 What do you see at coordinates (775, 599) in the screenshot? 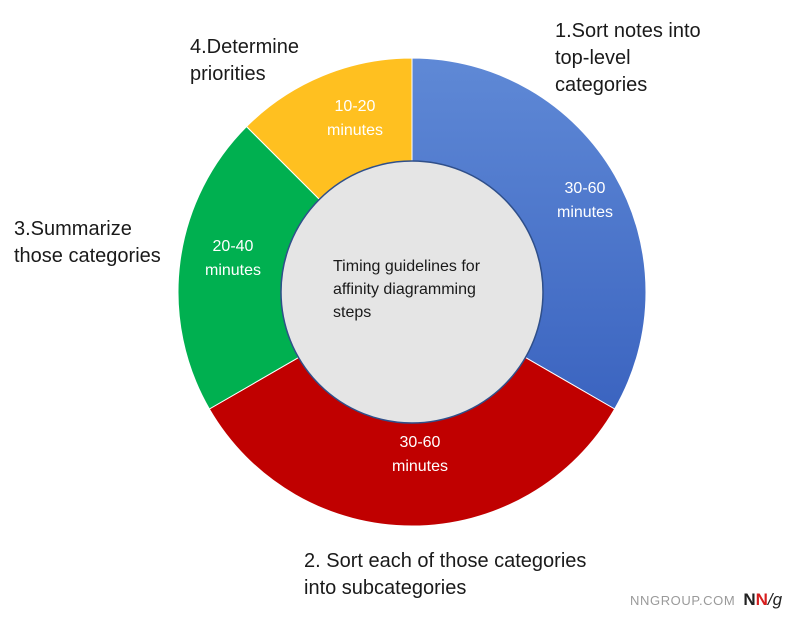
I see `logo-suffix: /g` at bounding box center [775, 599].